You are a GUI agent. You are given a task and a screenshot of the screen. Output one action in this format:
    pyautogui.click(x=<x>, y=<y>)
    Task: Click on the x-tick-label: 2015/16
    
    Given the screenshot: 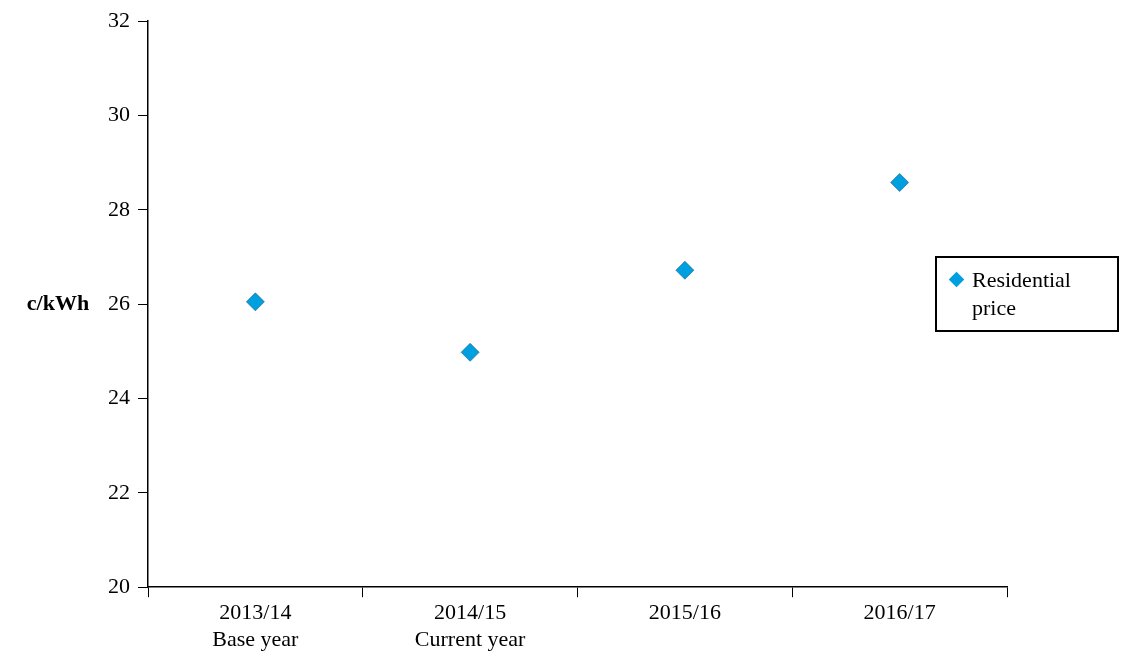 What is the action you would take?
    pyautogui.click(x=684, y=612)
    